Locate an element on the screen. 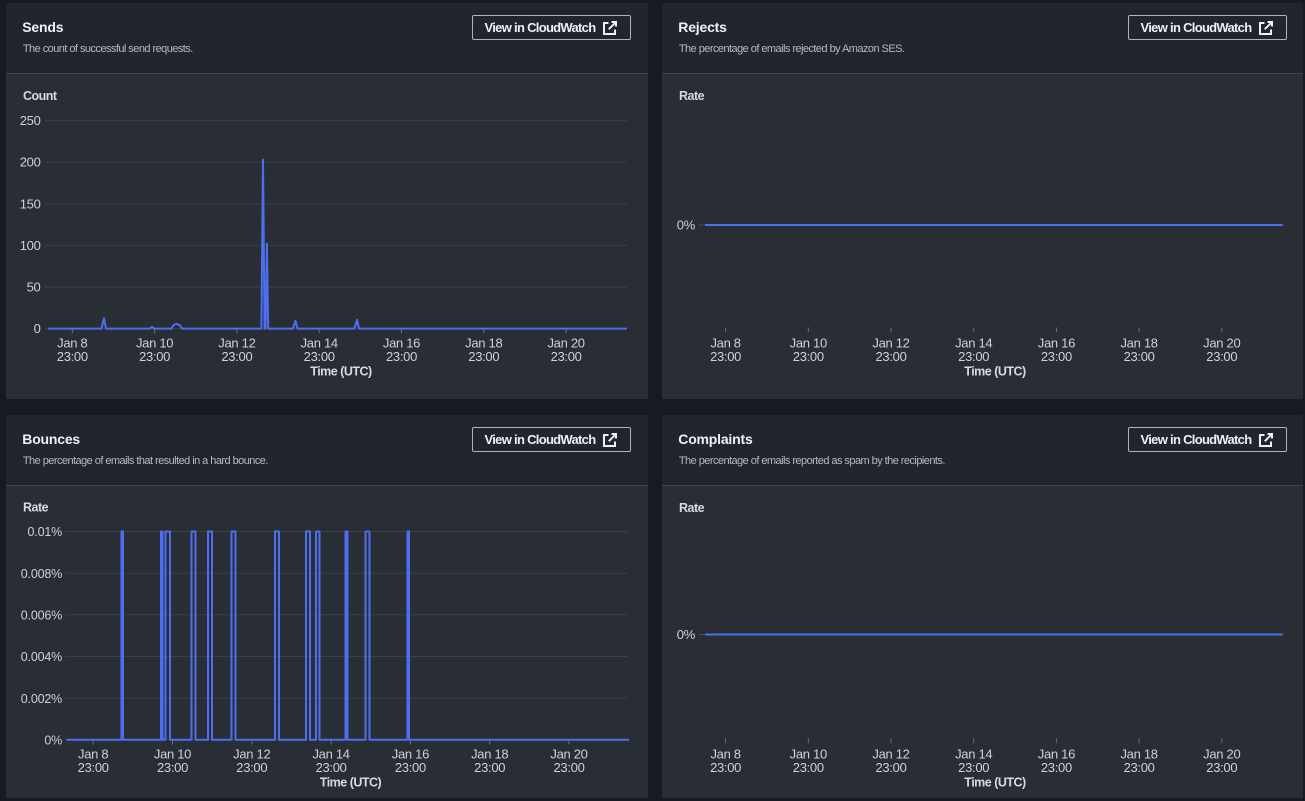  svg-text: Count is located at coordinates (40, 96).